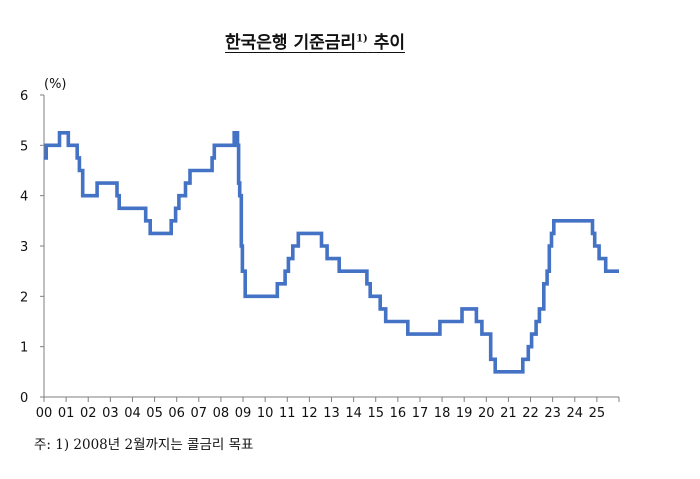 Image resolution: width=700 pixels, height=479 pixels. Describe the element at coordinates (199, 413) in the screenshot. I see `x-tick-label: 07` at that location.